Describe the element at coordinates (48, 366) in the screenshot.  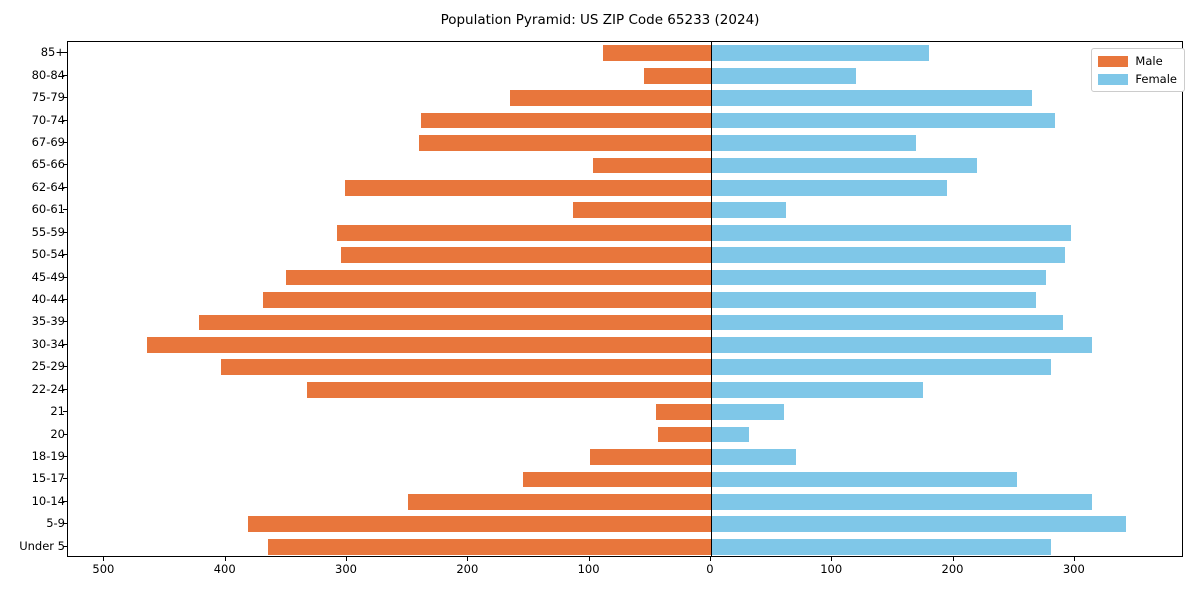
I see `y-tick-label: 25-29` at that location.